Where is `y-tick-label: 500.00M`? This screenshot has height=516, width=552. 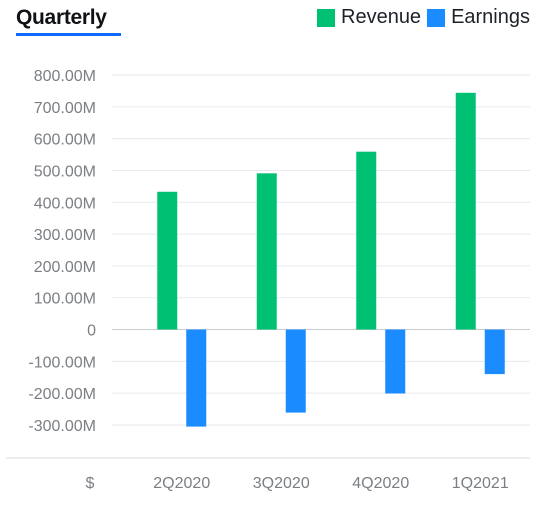
y-tick-label: 500.00M is located at coordinates (65, 171).